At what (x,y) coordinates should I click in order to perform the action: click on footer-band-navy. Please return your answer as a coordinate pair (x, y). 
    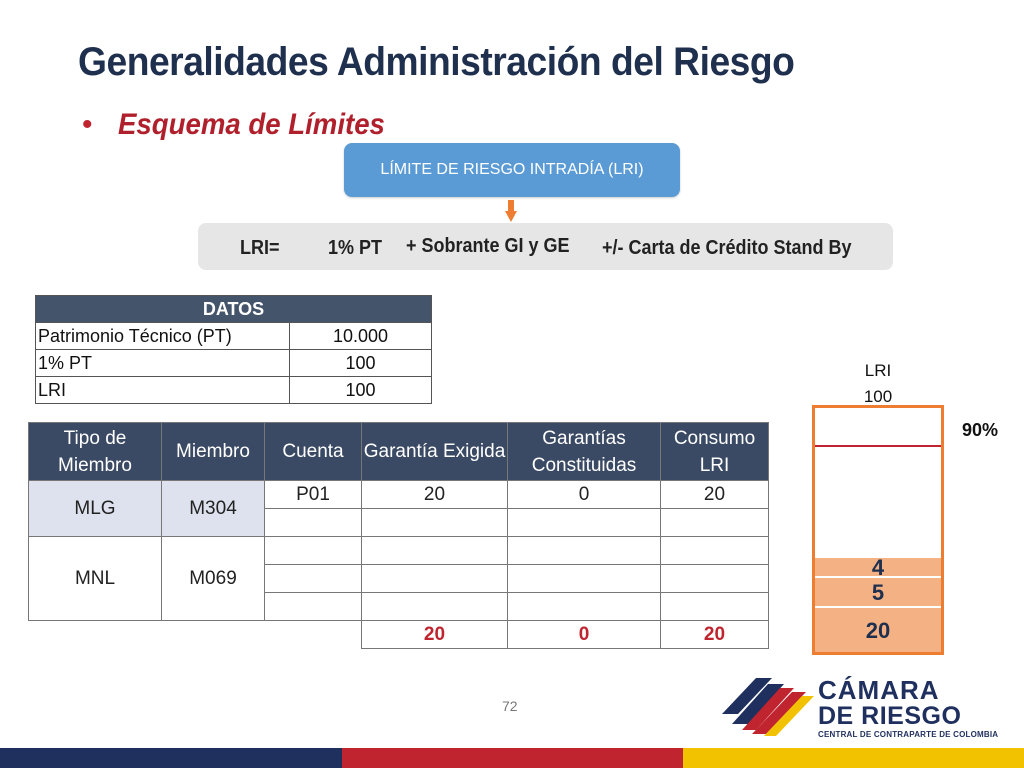
    Looking at the image, I should click on (171, 758).